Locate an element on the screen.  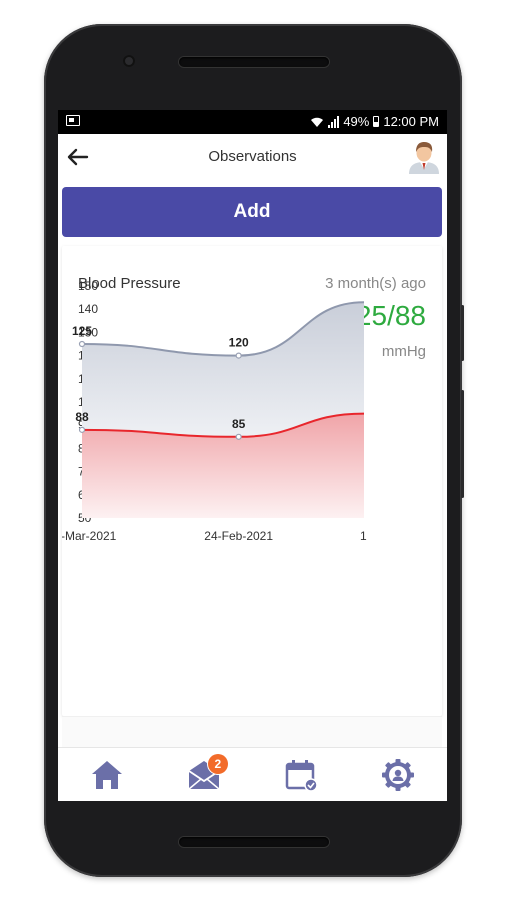
volume-button is located at coordinates (462, 444).